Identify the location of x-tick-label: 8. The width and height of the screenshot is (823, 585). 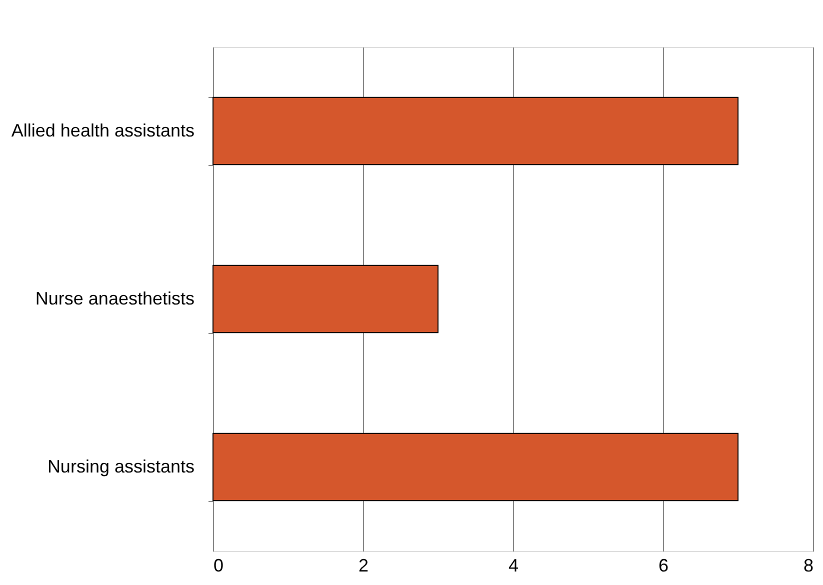
(808, 566).